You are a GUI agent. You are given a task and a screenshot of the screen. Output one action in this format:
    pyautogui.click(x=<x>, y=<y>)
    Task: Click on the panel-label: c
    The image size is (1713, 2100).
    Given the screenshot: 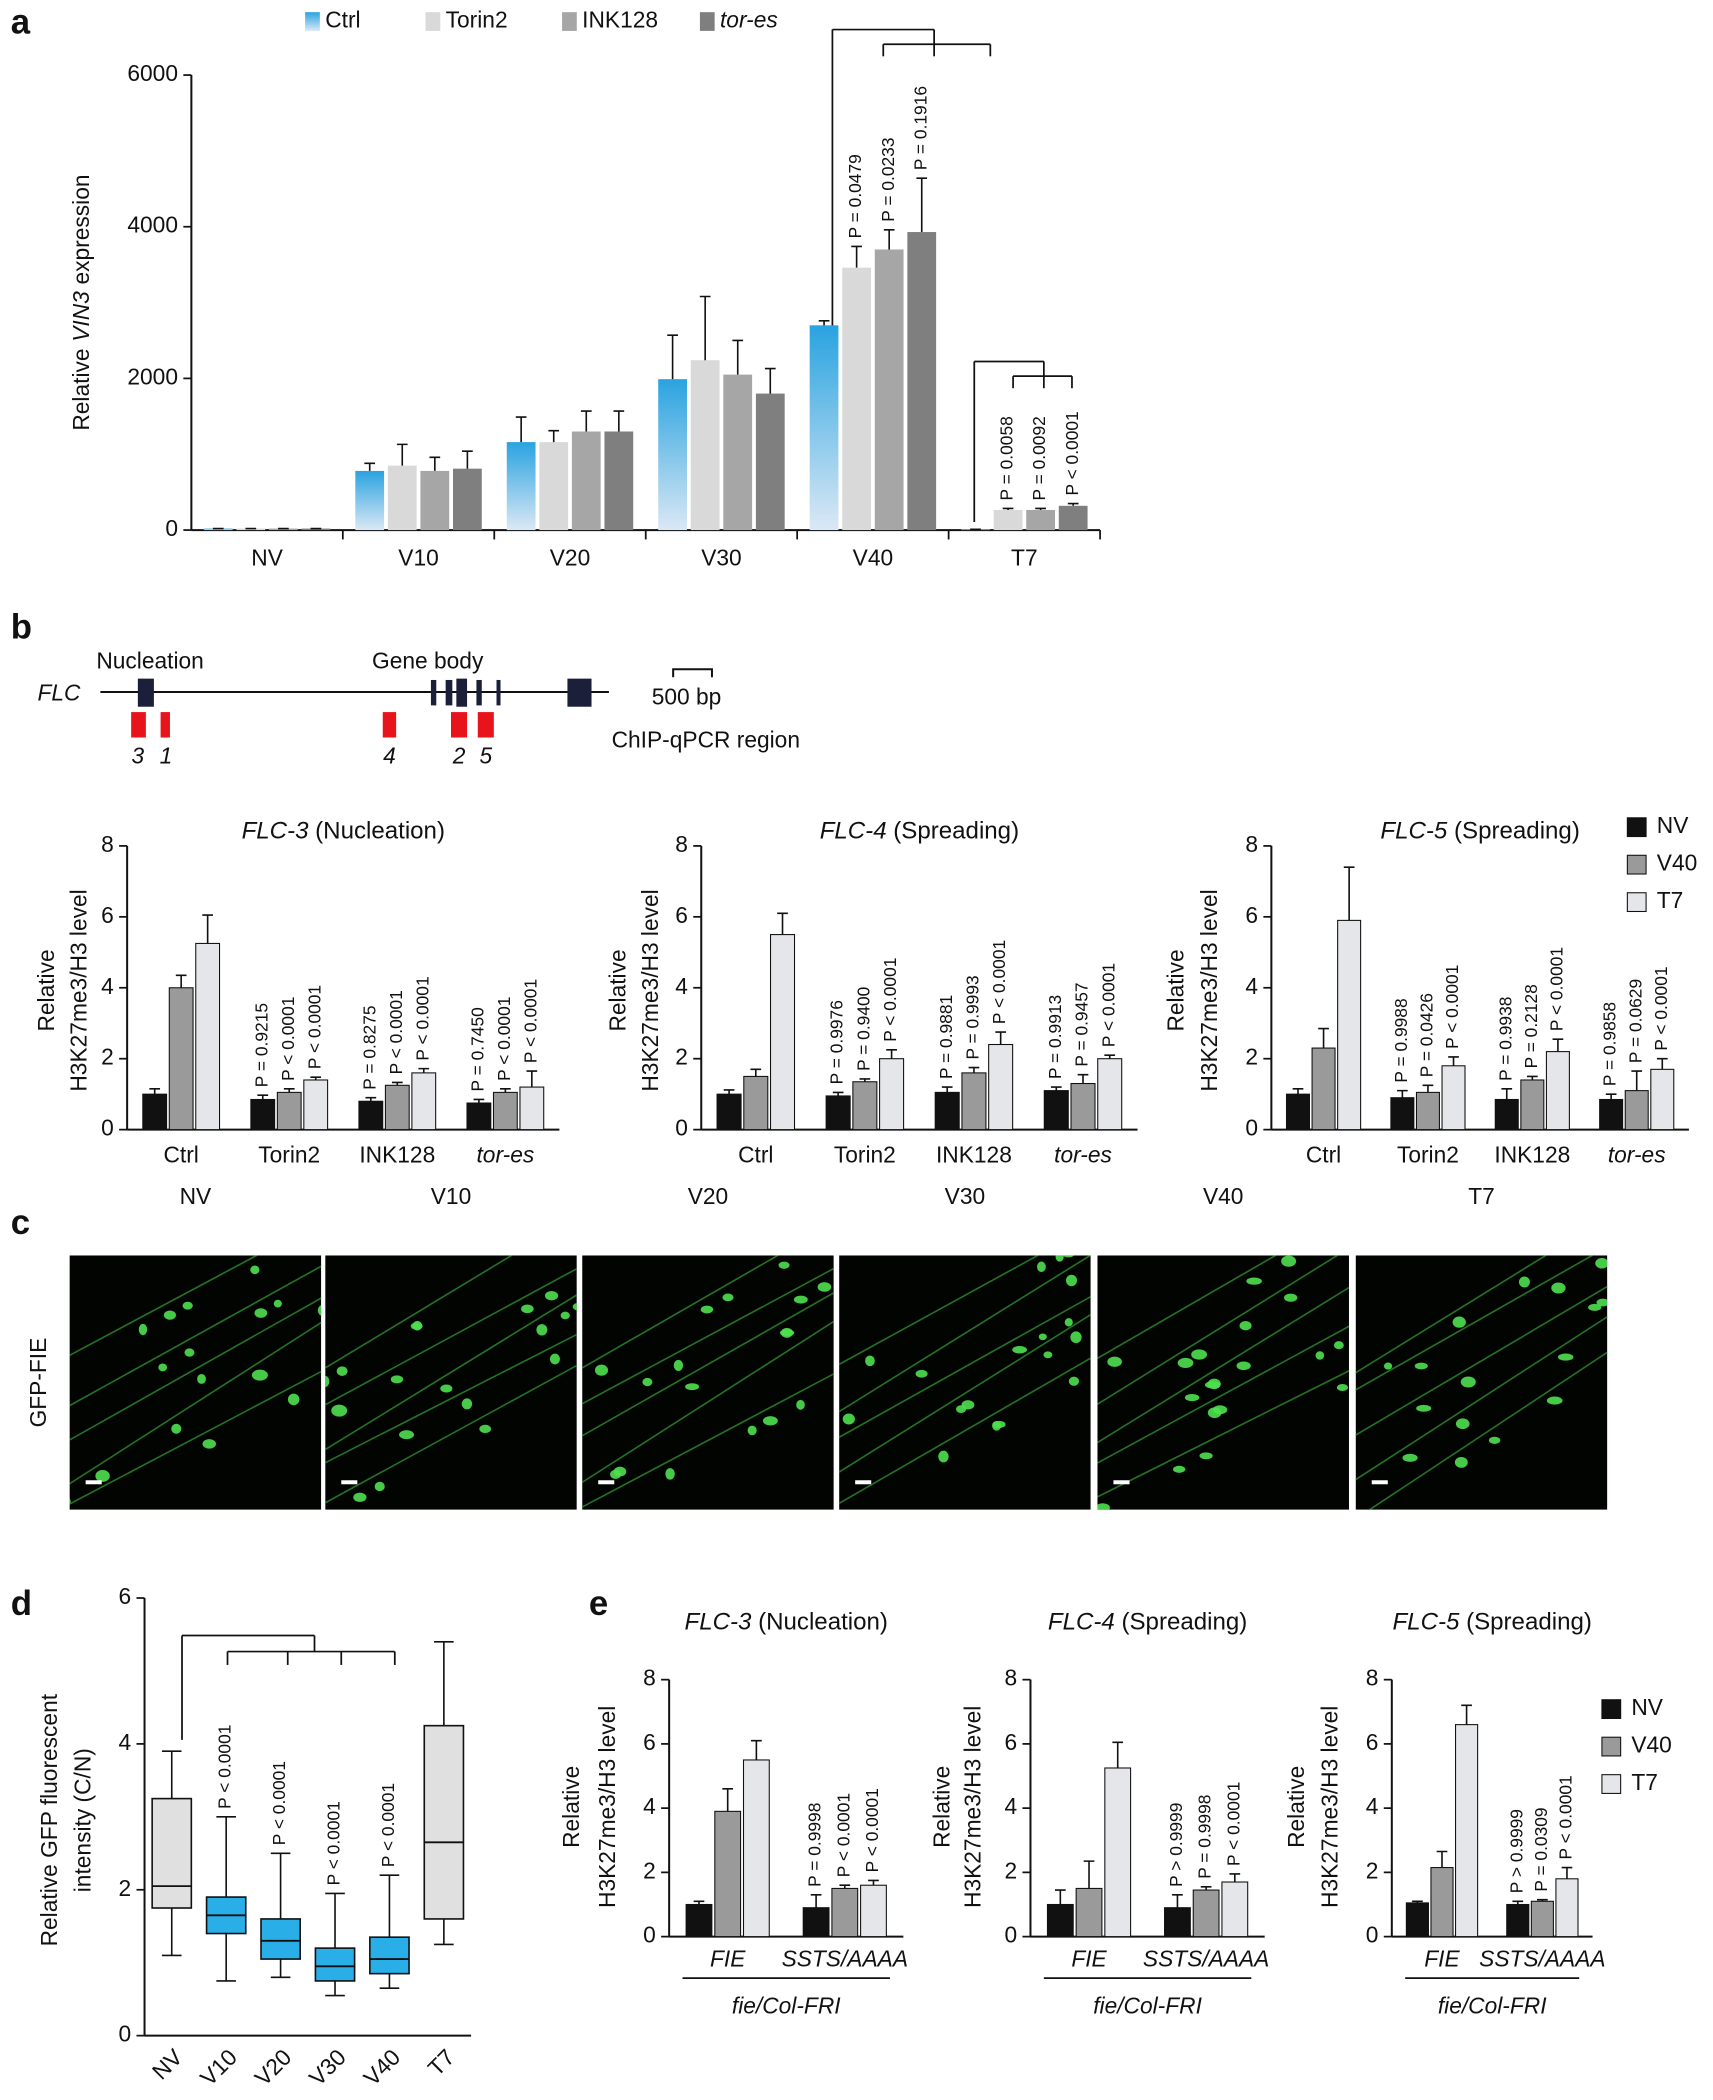 What is the action you would take?
    pyautogui.click(x=20, y=1223)
    